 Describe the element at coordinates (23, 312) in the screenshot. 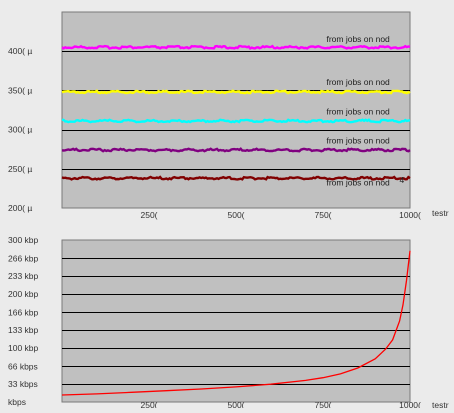

I see `y-tick-label: 166 kbp` at that location.